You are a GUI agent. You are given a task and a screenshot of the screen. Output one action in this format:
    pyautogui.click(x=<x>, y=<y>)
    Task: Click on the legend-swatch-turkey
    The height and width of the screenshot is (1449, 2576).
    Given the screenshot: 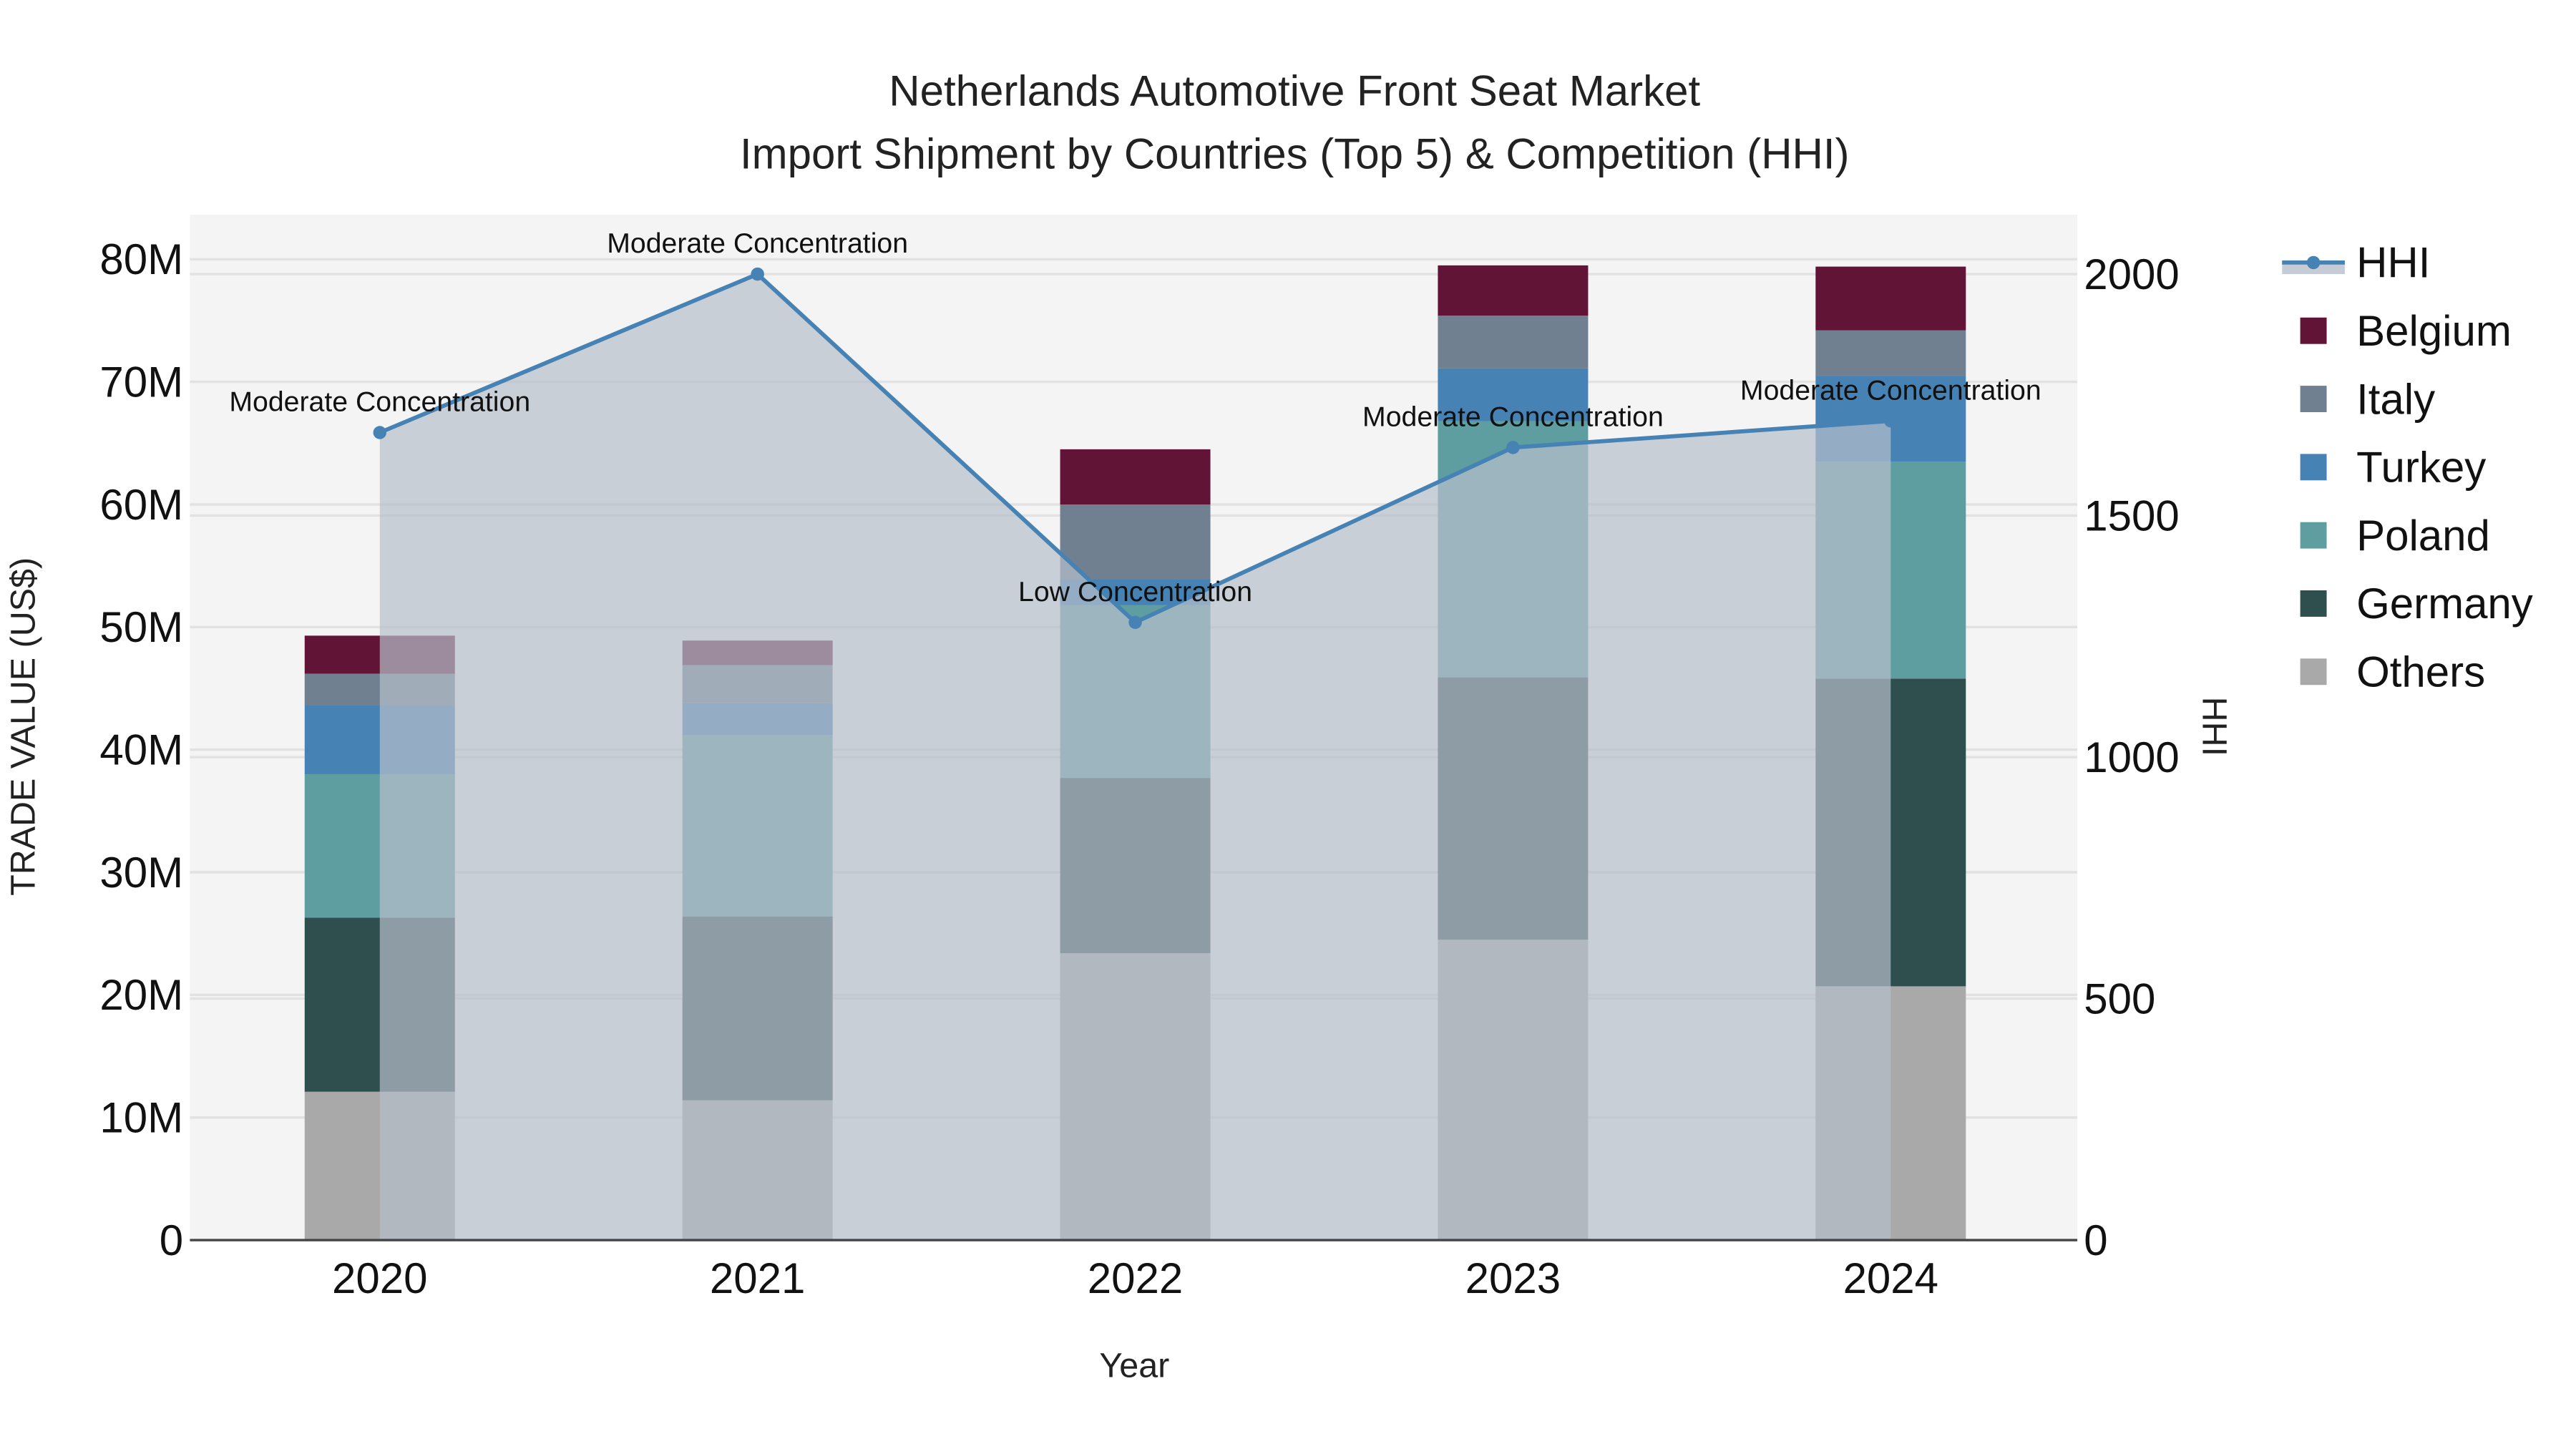 What is the action you would take?
    pyautogui.click(x=2313, y=467)
    